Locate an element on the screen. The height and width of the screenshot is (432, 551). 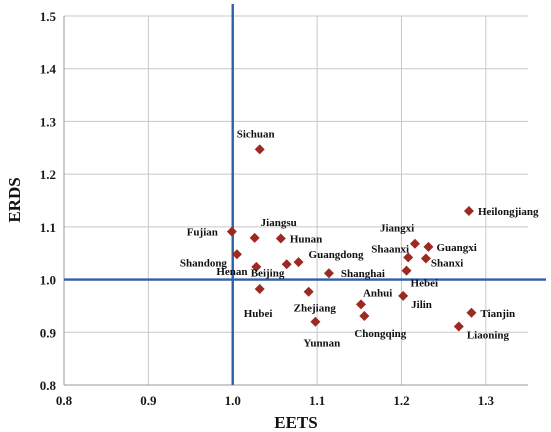
y-tick-label: 0.8 is located at coordinates (48, 385).